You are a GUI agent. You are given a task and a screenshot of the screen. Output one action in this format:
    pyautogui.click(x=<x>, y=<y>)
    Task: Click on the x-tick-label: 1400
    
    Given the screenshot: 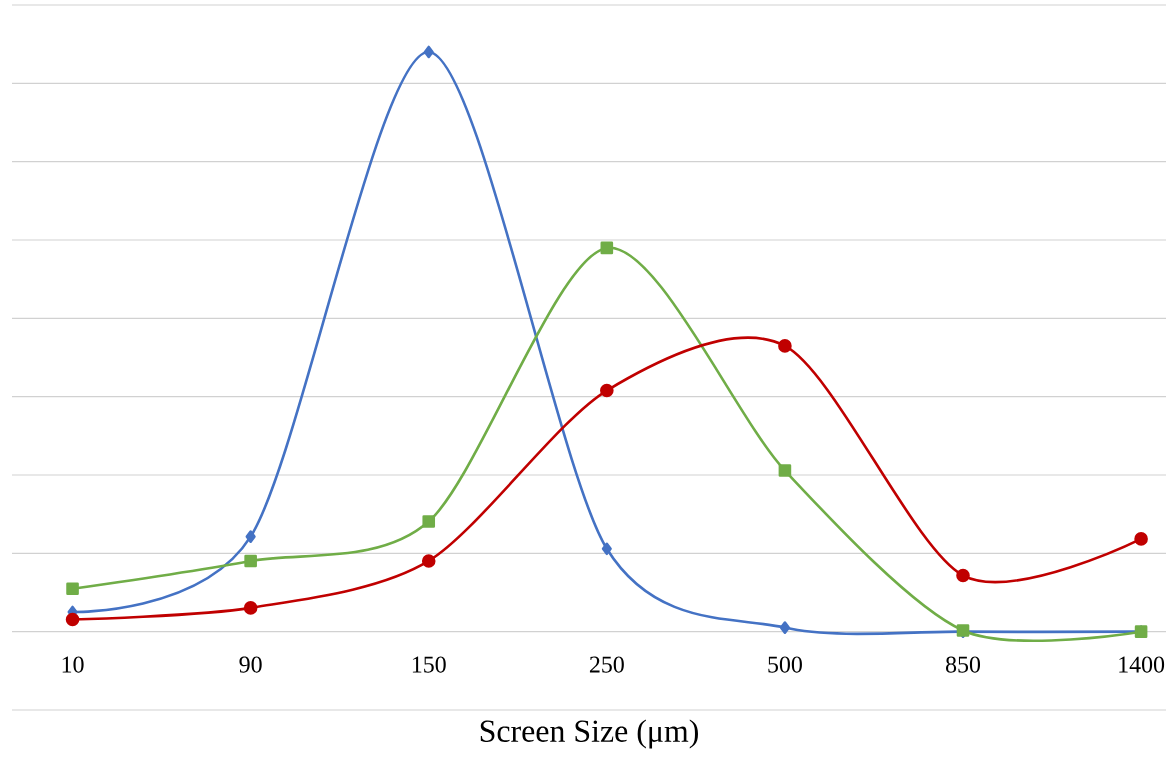 What is the action you would take?
    pyautogui.click(x=1142, y=664)
    